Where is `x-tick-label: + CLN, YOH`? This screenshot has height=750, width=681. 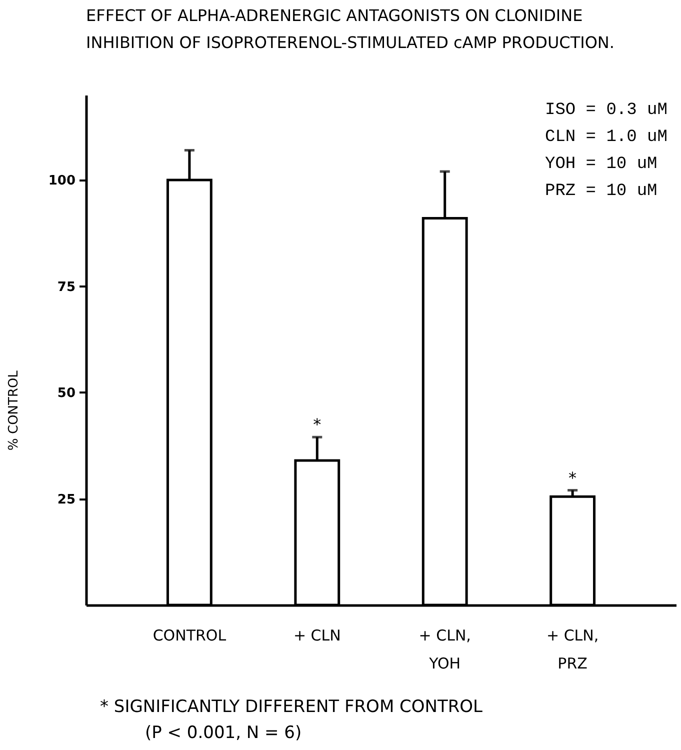
x-tick-label: + CLN, YOH is located at coordinates (444, 649).